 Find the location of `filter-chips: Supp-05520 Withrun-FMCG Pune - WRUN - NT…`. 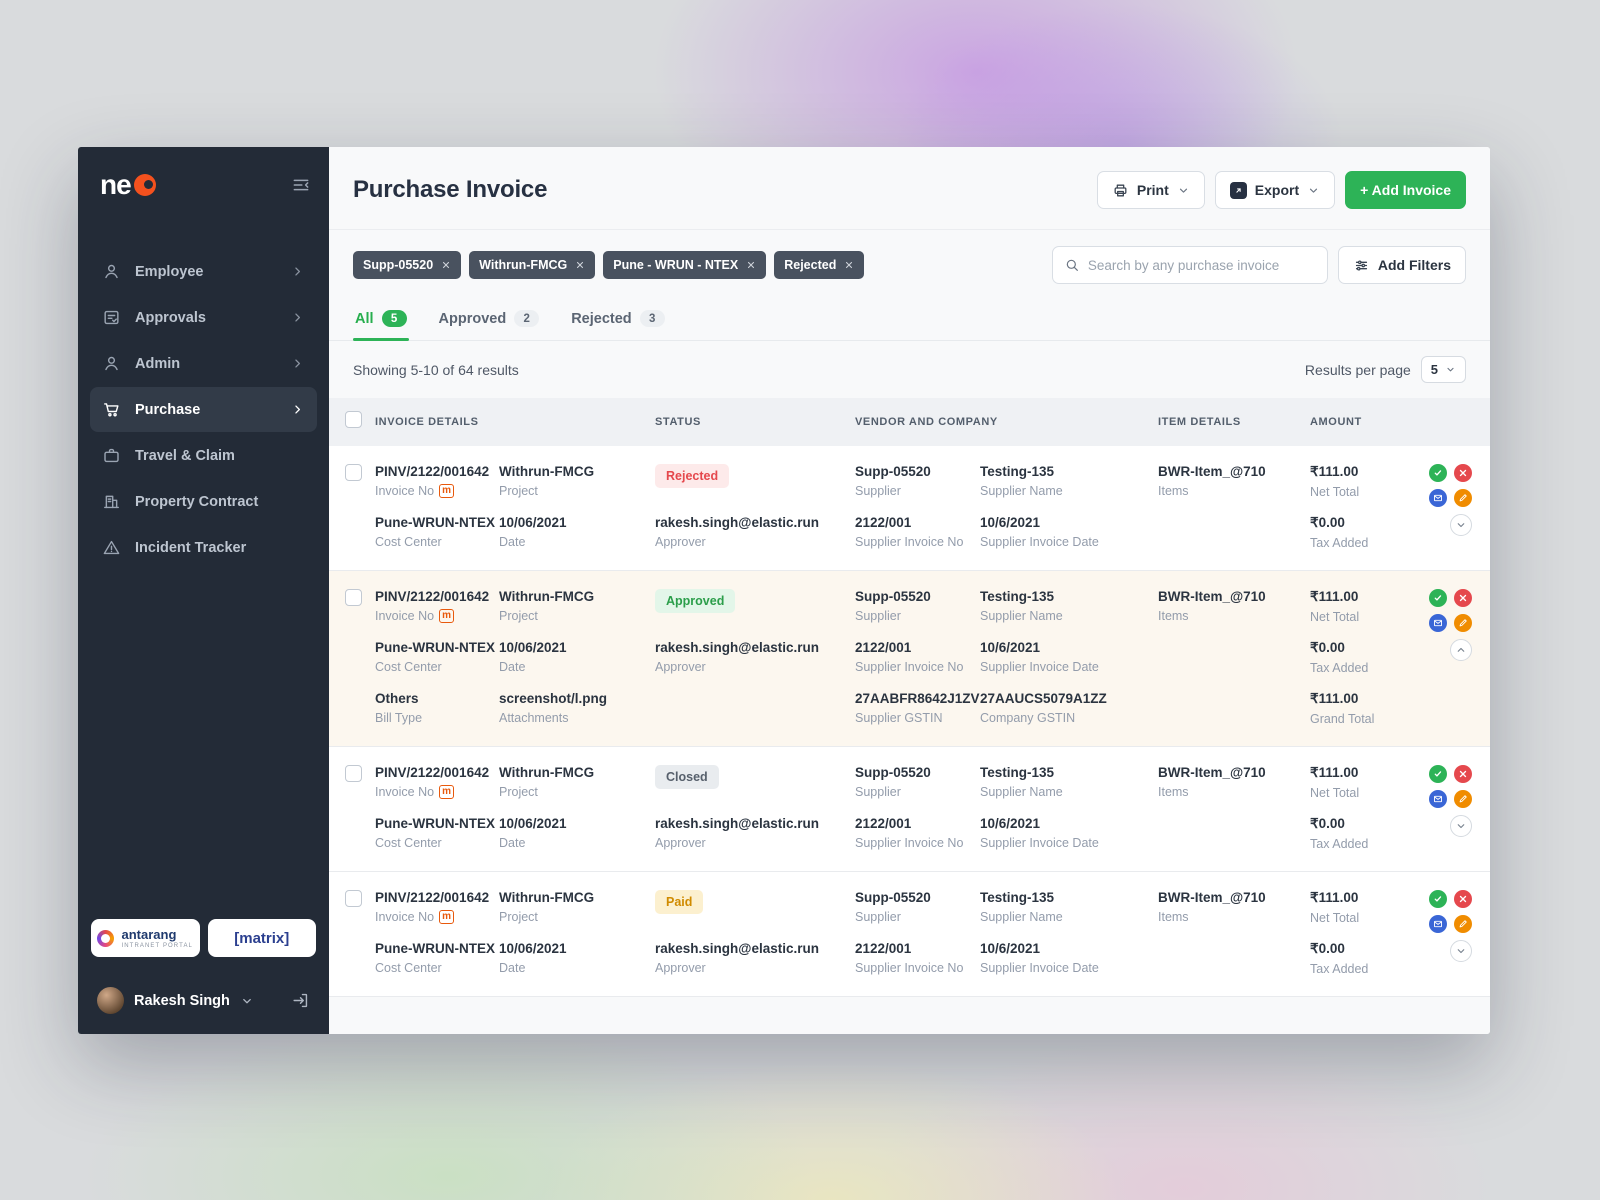

filter-chips: Supp-05520 Withrun-FMCG Pune - WRUN - NT… is located at coordinates (609, 265).